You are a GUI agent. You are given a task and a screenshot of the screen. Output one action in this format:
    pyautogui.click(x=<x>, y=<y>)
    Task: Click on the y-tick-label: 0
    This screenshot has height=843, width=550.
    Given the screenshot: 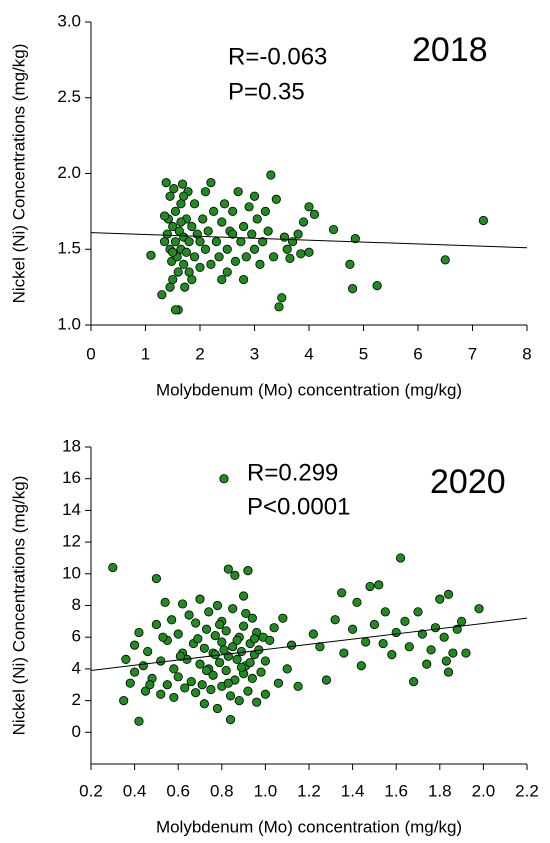 What is the action you would take?
    pyautogui.click(x=76, y=731)
    